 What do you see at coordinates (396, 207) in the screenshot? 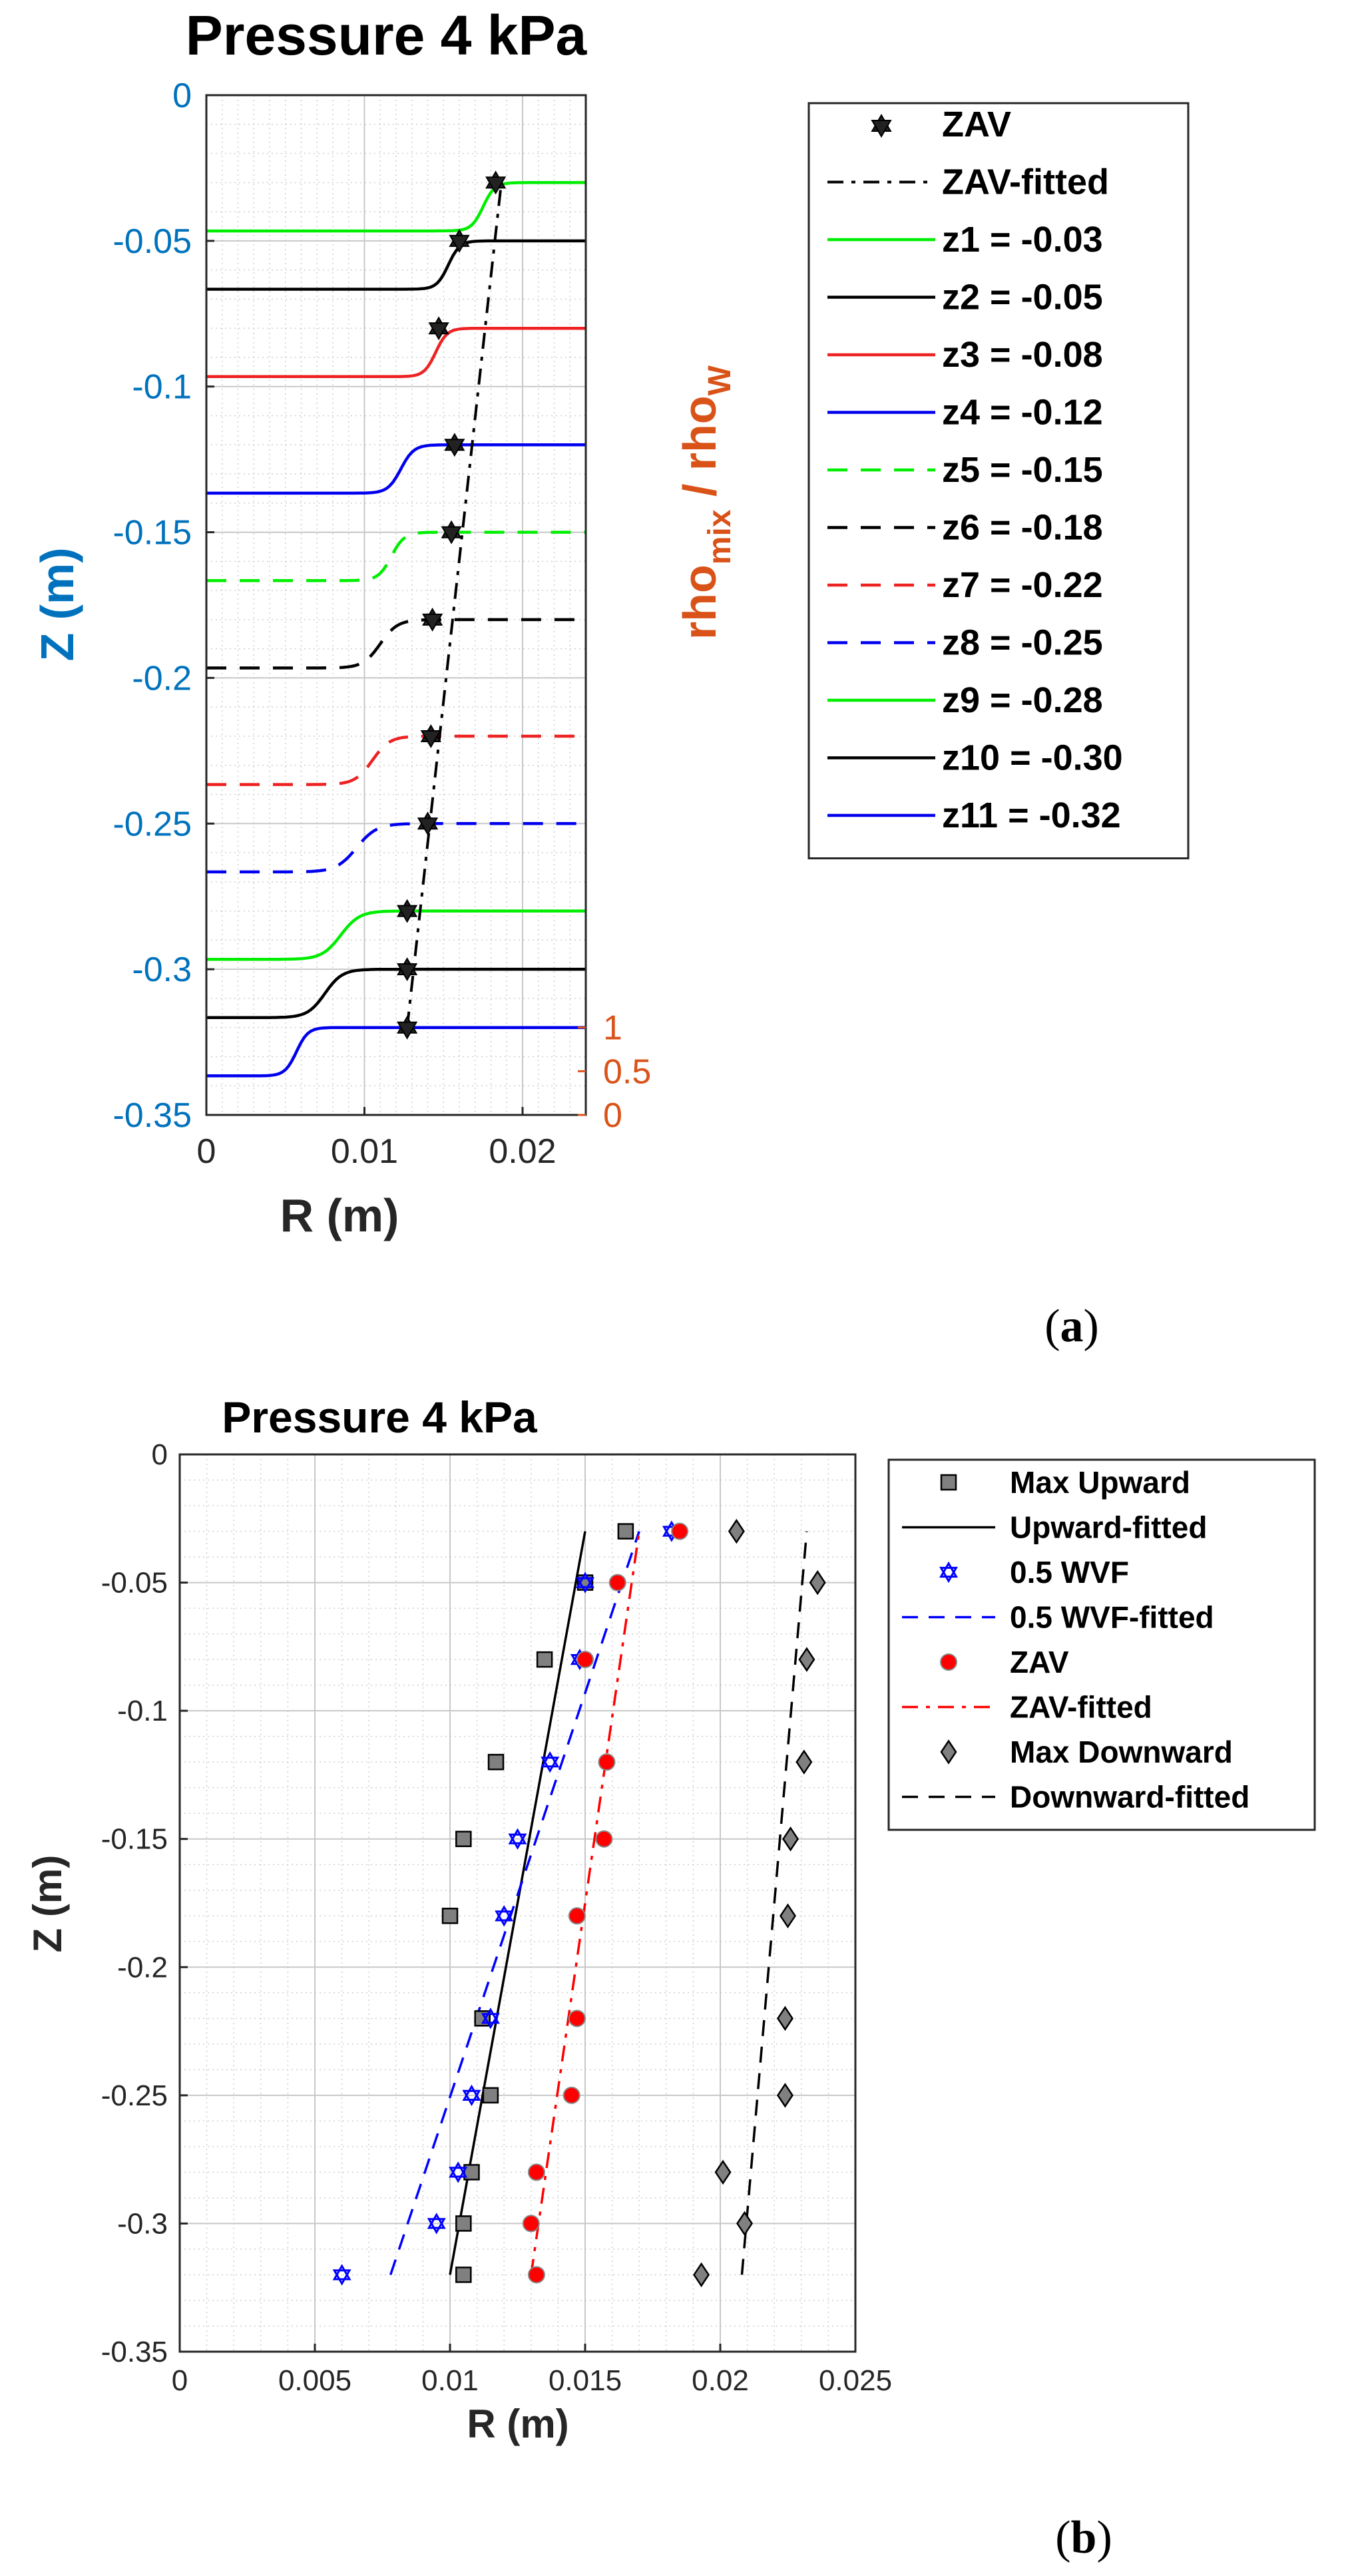
I see `profile-curve-z1` at bounding box center [396, 207].